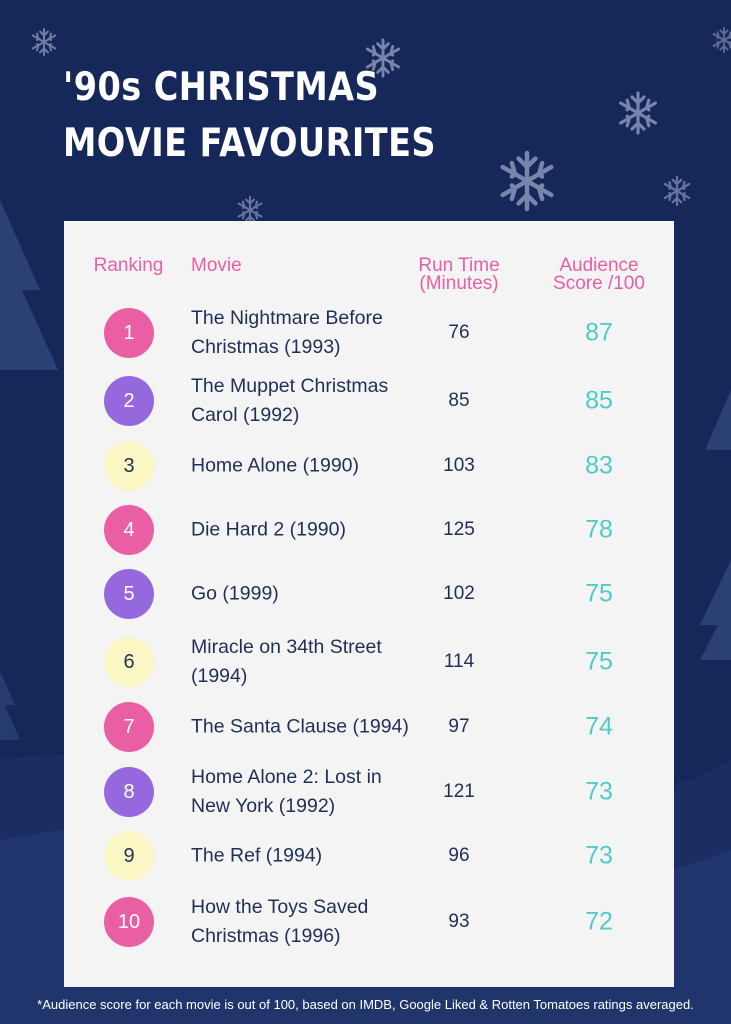 Image resolution: width=731 pixels, height=1024 pixels. I want to click on header-score-line-2: Score /100, so click(599, 283).